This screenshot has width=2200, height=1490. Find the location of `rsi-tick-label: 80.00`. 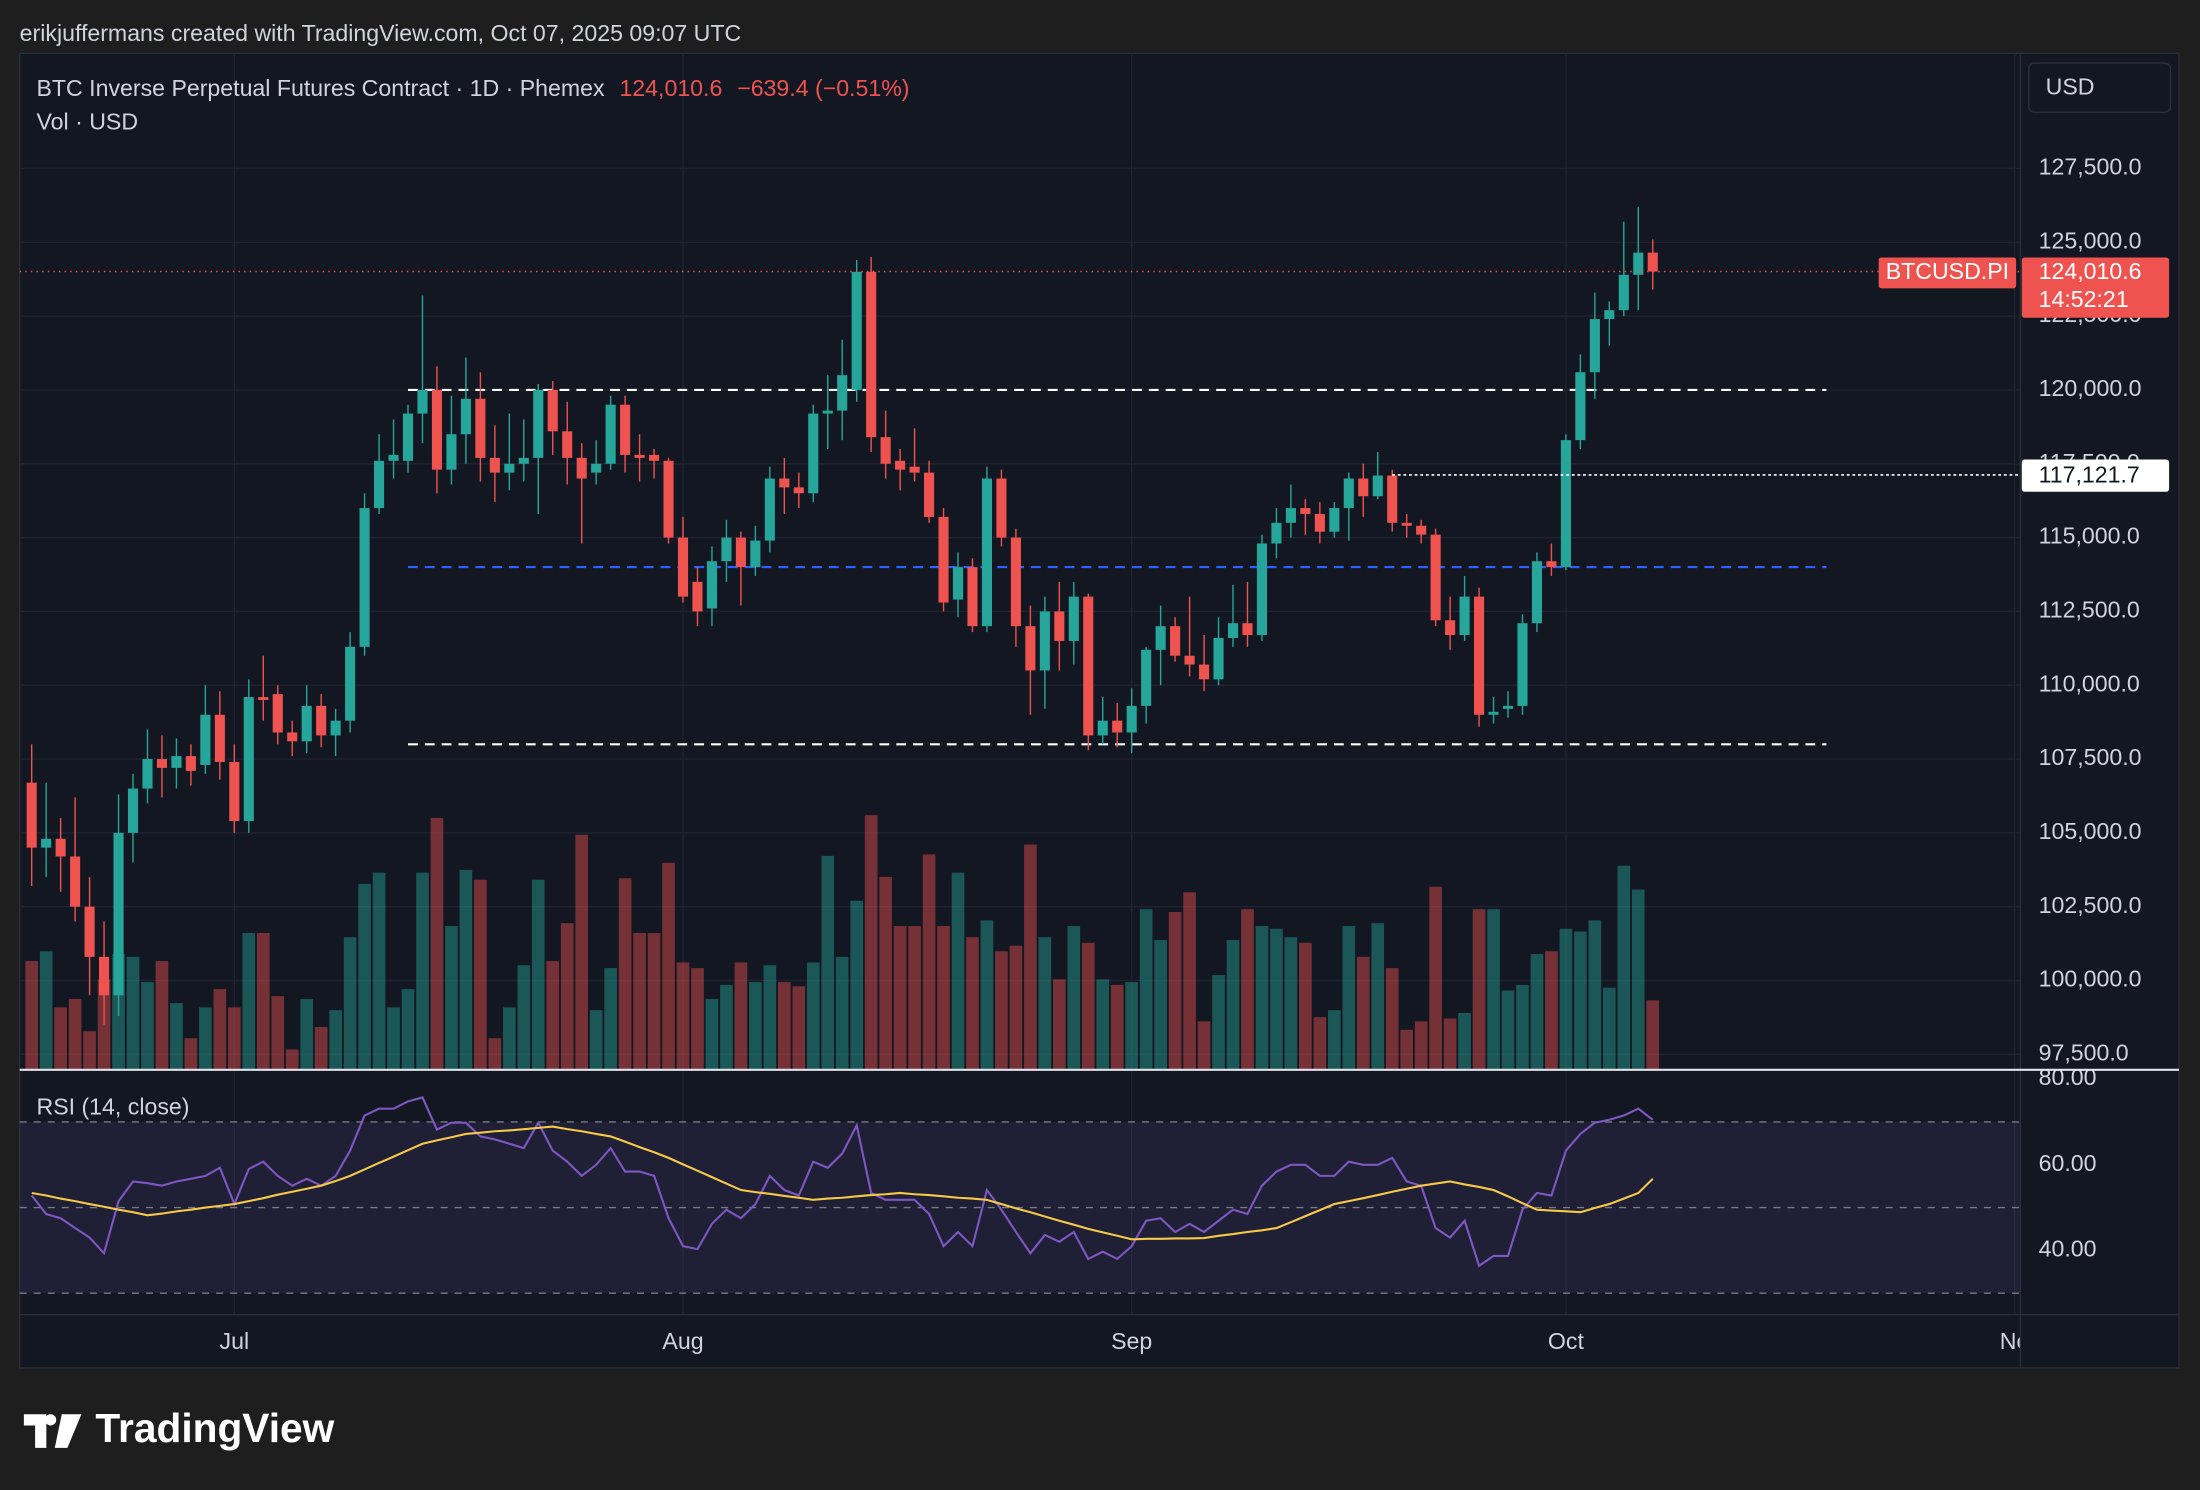

rsi-tick-label: 80.00 is located at coordinates (2068, 1077).